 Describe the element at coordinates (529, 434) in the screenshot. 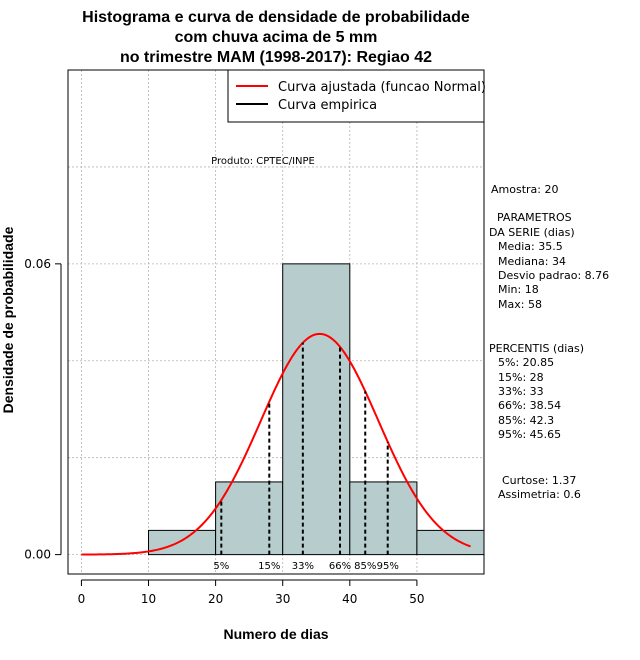

I see `percentile-95: 95%: 45.65` at that location.